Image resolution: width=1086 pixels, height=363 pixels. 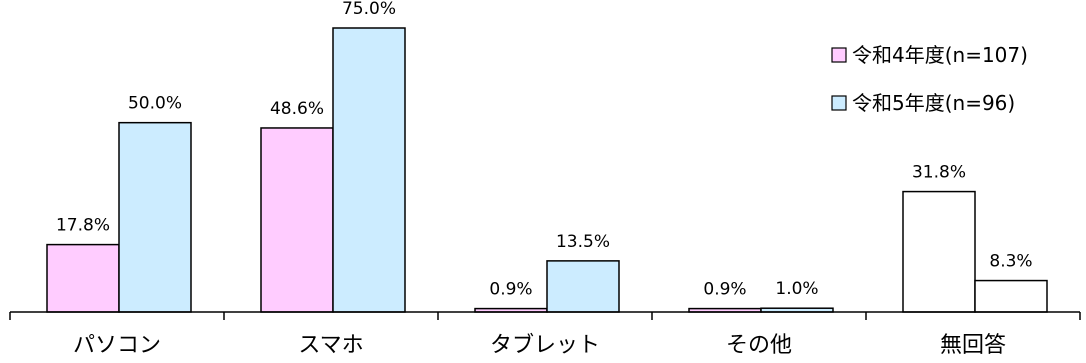 I want to click on data-label-r5-4: 8.3%, so click(x=1010, y=262).